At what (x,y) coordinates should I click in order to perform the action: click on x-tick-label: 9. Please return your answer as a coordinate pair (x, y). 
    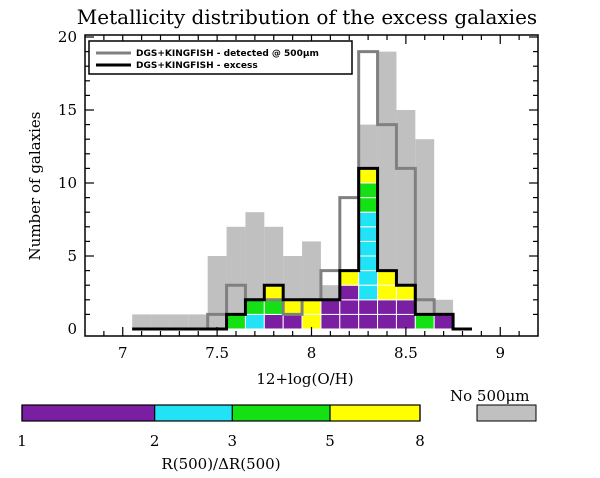
    Looking at the image, I should click on (500, 353).